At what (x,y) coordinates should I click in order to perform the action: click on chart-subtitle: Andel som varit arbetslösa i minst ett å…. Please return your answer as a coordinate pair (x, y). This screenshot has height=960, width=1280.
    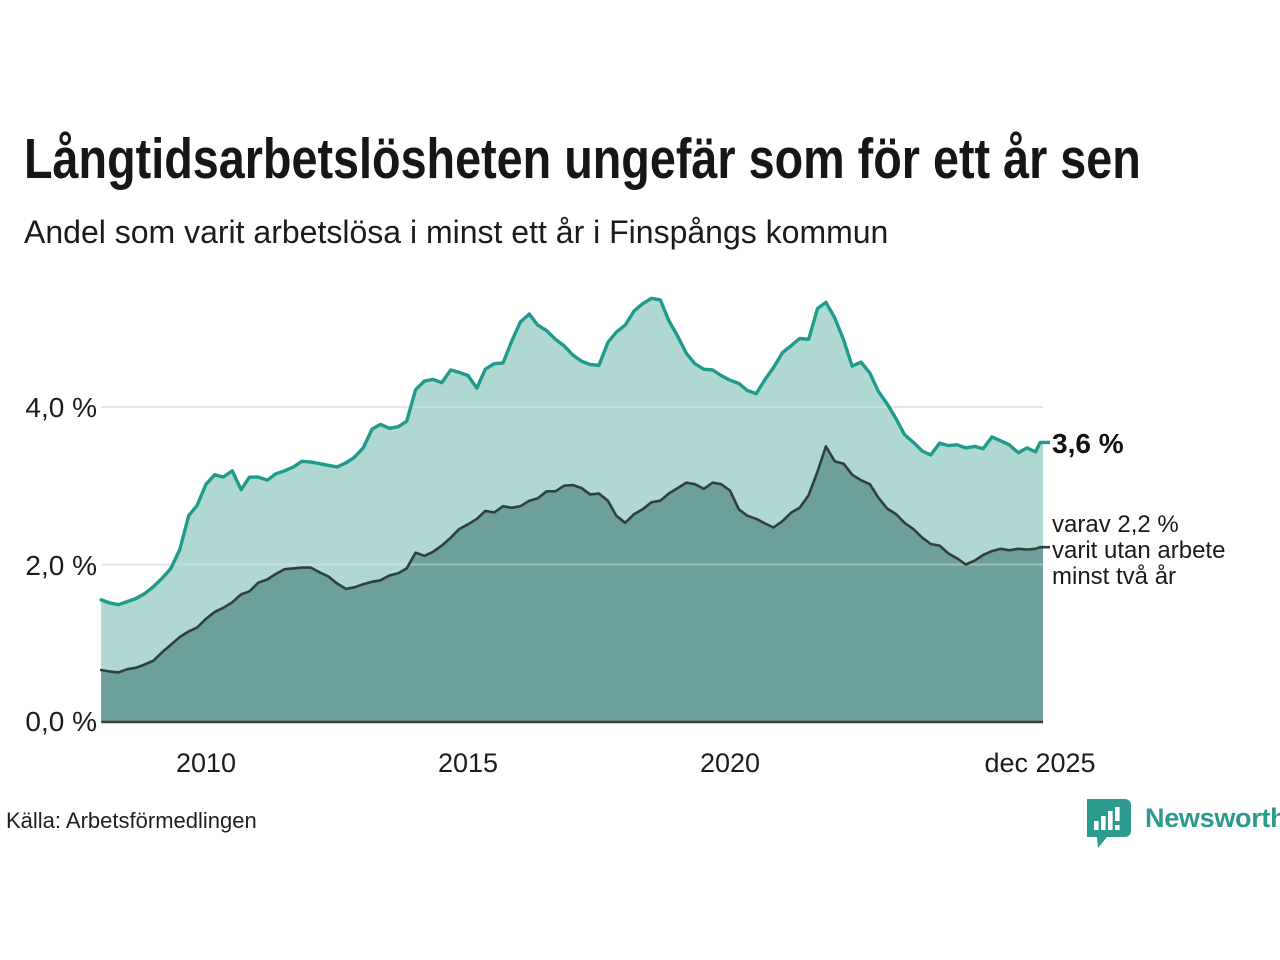
    Looking at the image, I should click on (456, 232).